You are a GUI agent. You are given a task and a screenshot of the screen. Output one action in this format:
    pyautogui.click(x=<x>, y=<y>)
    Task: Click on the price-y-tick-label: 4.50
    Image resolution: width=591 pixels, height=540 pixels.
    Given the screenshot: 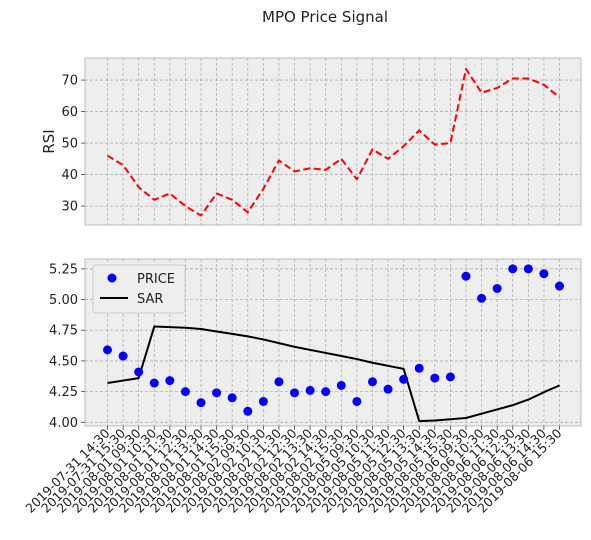 What is the action you would take?
    pyautogui.click(x=63, y=361)
    